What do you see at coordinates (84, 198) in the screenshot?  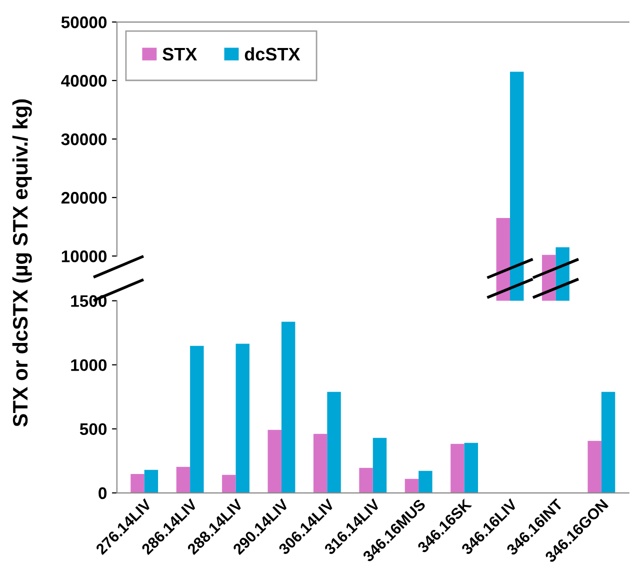 I see `y-tick-label: 20000` at bounding box center [84, 198].